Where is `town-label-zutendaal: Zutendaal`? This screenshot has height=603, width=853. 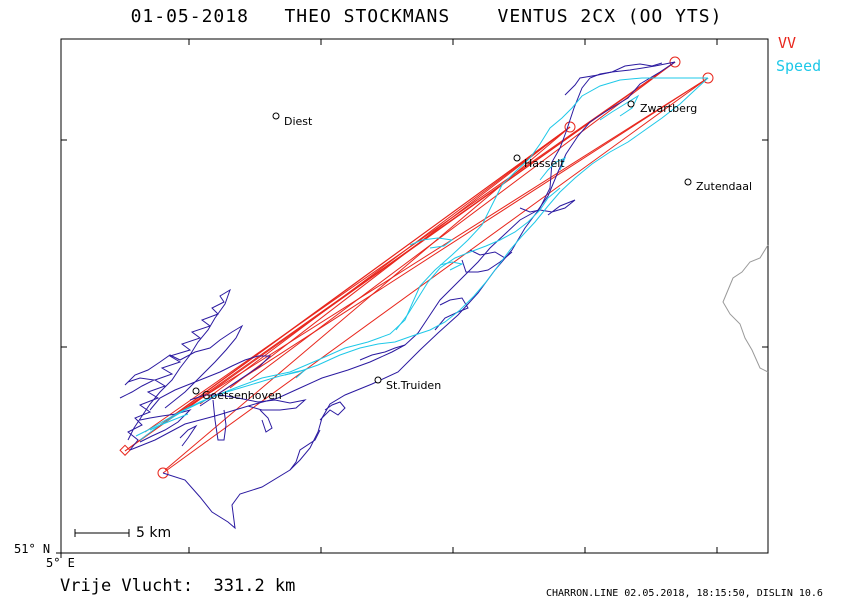 town-label-zutendaal: Zutendaal is located at coordinates (724, 186).